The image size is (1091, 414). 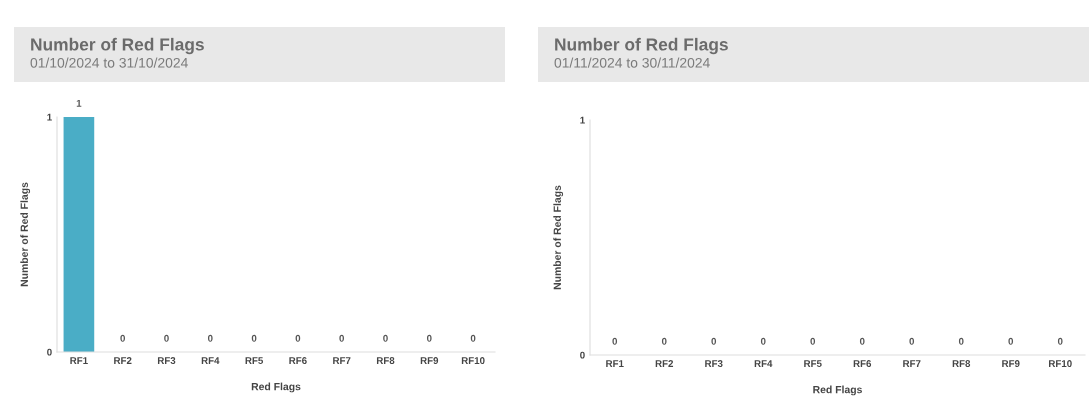 What do you see at coordinates (632, 62) in the screenshot?
I see `chart-subtitle: 01/11/2024 to 30/11/2024` at bounding box center [632, 62].